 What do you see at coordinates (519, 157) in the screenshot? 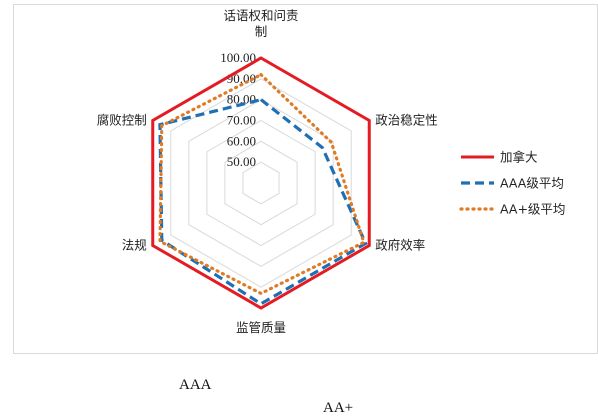
I see `legend-label-1: 加拿大` at bounding box center [519, 157].